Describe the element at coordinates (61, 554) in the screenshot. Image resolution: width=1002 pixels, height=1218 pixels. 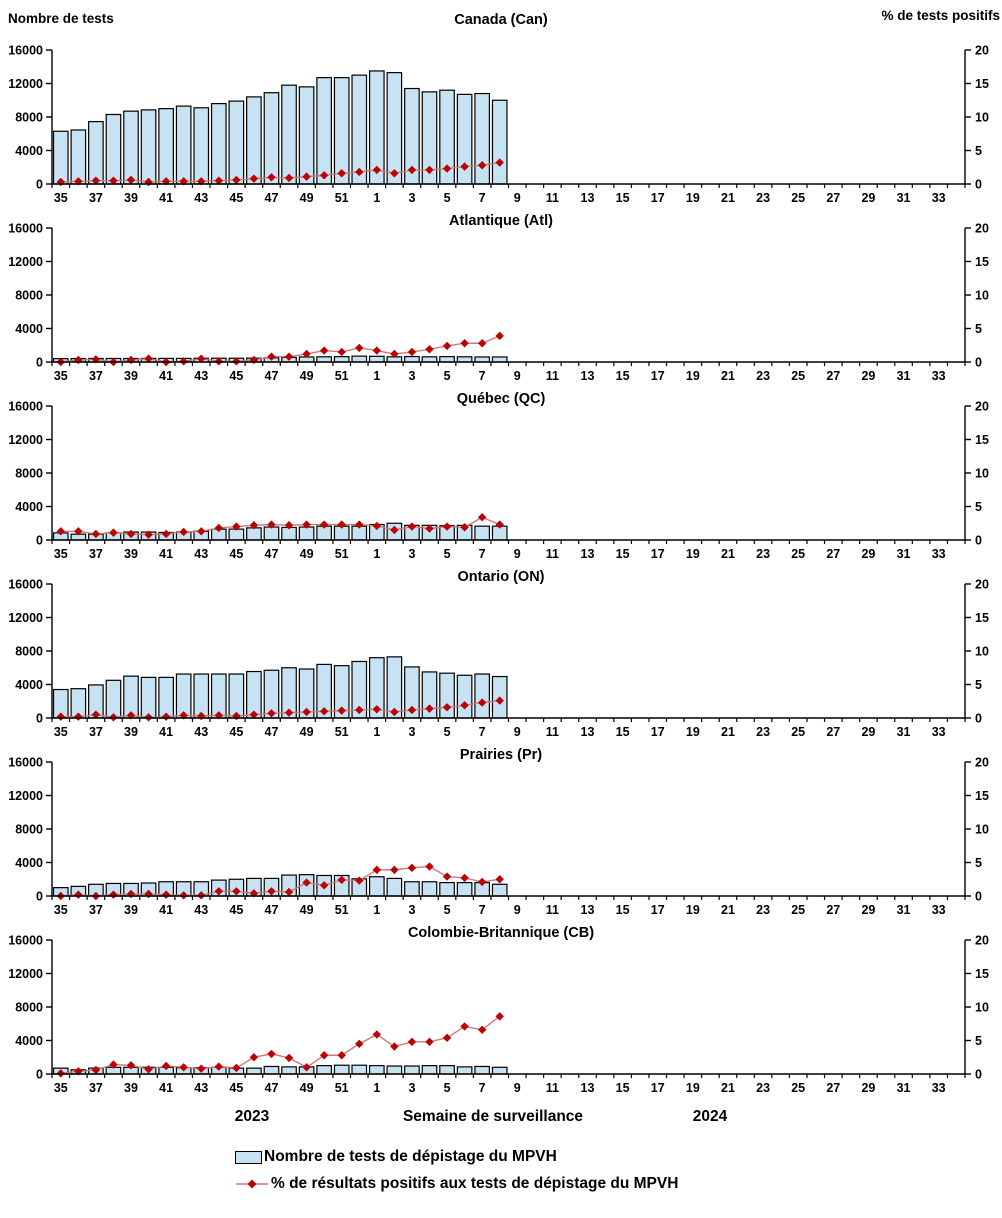
I see `svg-text: 35` at that location.